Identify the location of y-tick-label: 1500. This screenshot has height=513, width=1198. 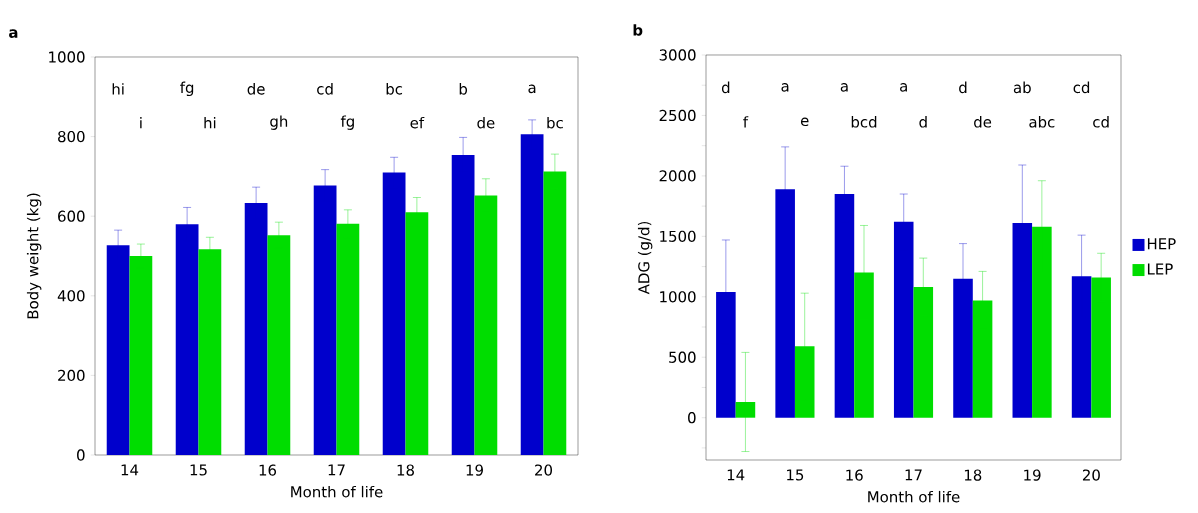
(678, 236).